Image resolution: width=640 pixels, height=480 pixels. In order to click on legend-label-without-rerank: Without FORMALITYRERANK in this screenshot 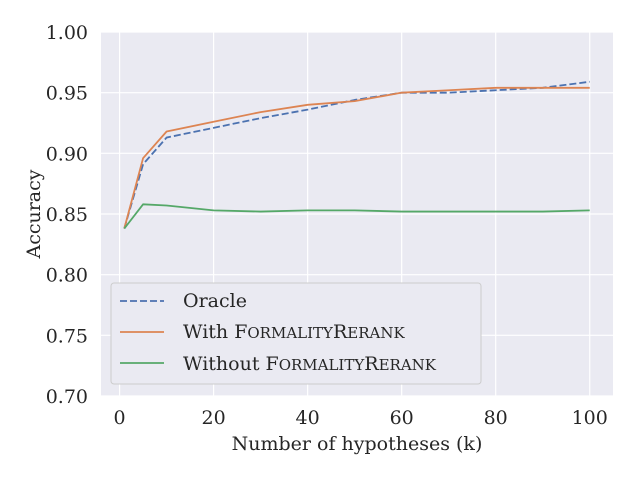, I will do `click(310, 364)`.